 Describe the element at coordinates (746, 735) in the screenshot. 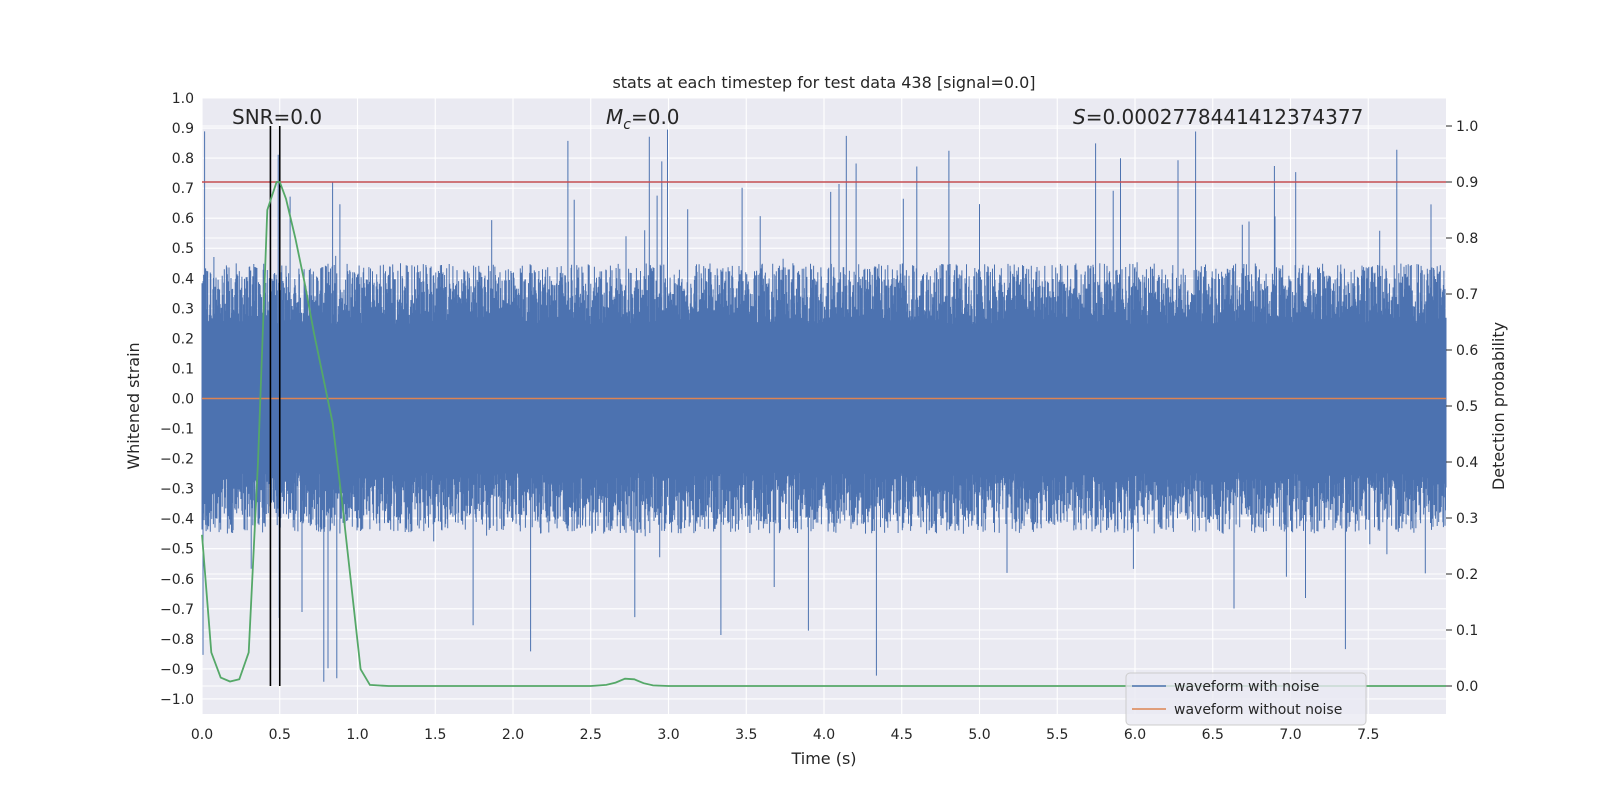

I see `x-tick-label: 3.5` at that location.